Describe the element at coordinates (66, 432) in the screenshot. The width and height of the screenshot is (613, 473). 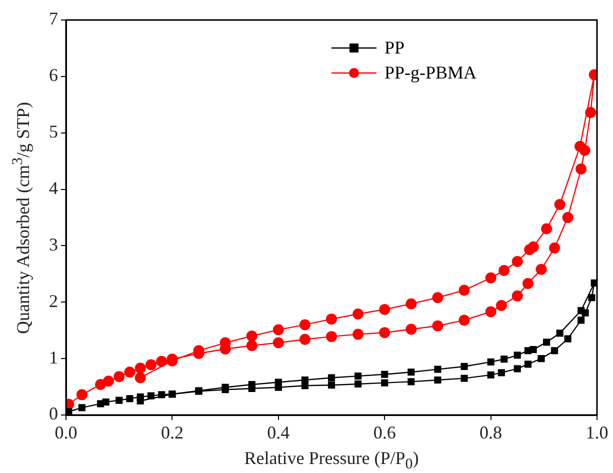
I see `x-tick-label: 0.0` at that location.